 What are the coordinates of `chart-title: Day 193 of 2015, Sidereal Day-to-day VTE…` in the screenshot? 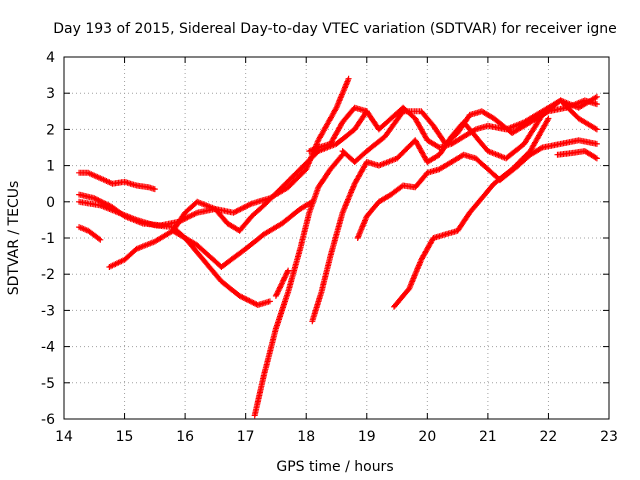 It's located at (334, 29).